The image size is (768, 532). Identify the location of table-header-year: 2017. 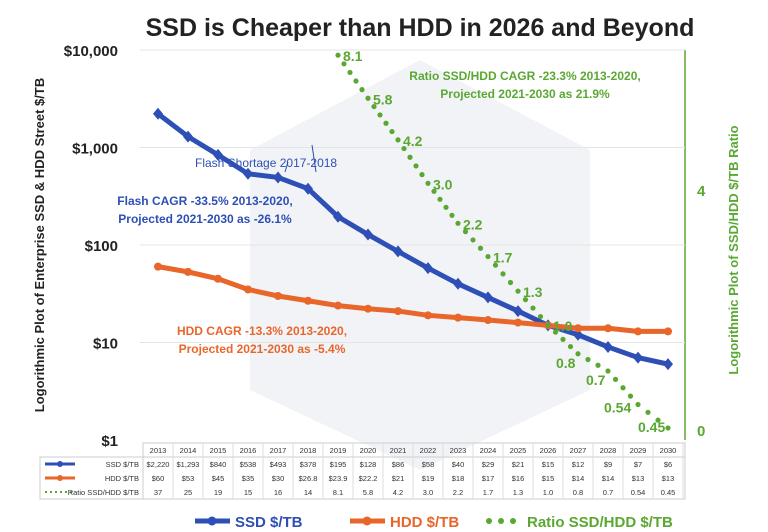
(278, 450).